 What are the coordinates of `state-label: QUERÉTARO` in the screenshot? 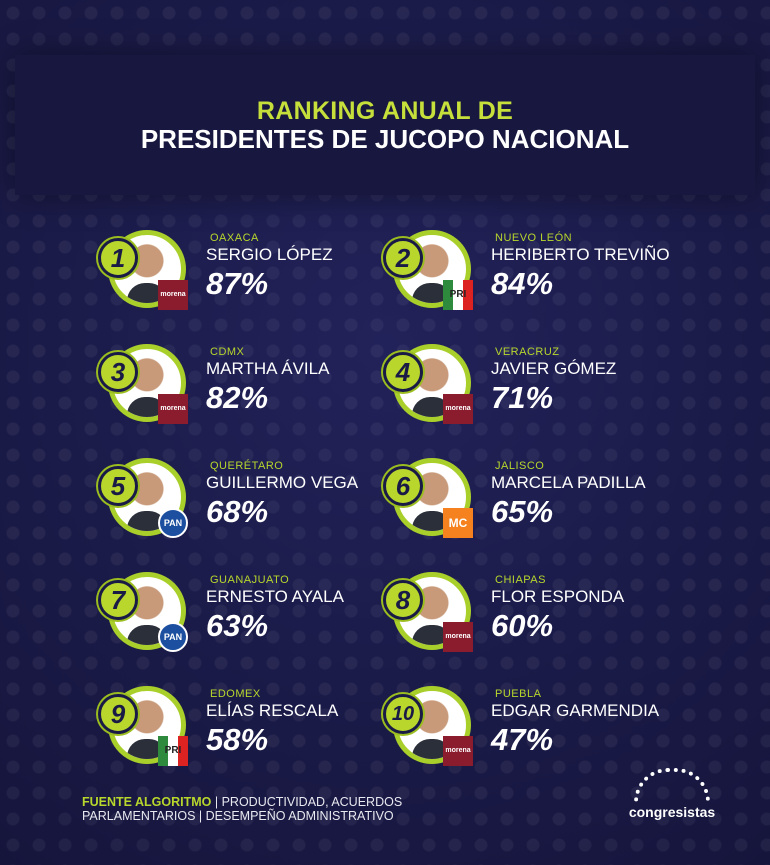 It's located at (247, 466).